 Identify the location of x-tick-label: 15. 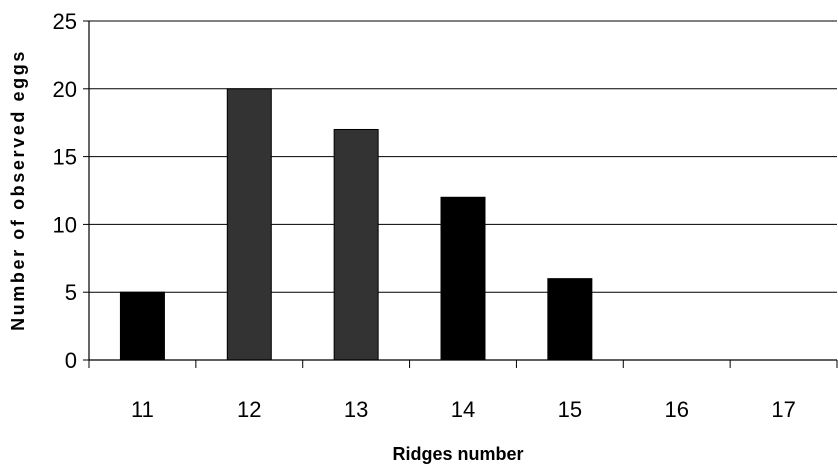
(570, 409).